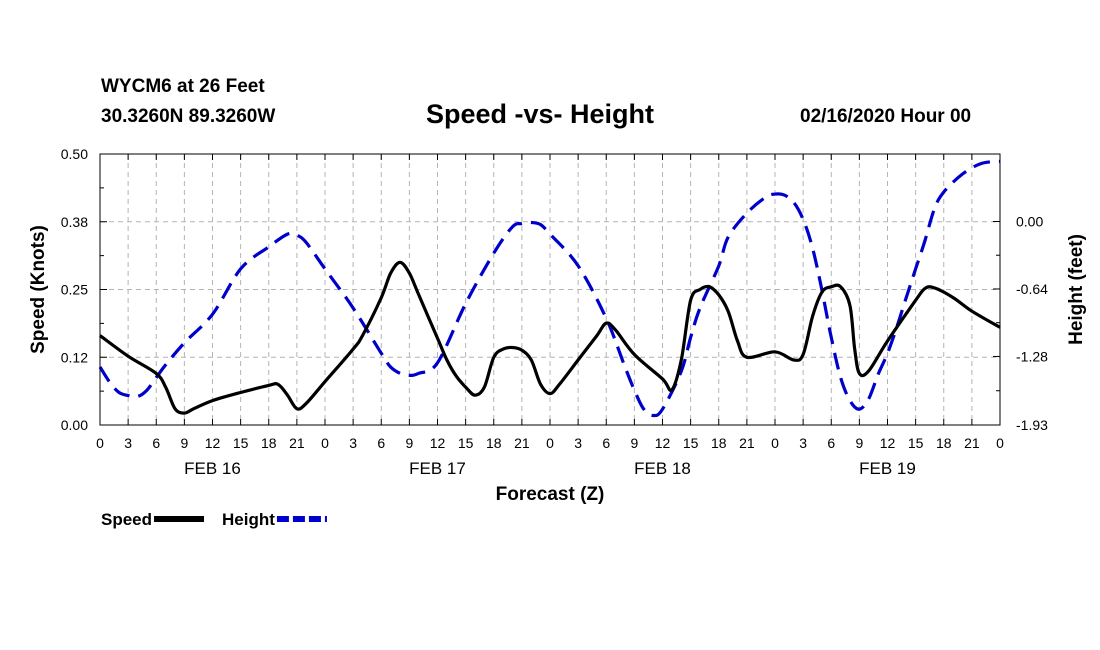 The image size is (1100, 650). What do you see at coordinates (74, 357) in the screenshot?
I see `y-left-tick-label: 0.12` at bounding box center [74, 357].